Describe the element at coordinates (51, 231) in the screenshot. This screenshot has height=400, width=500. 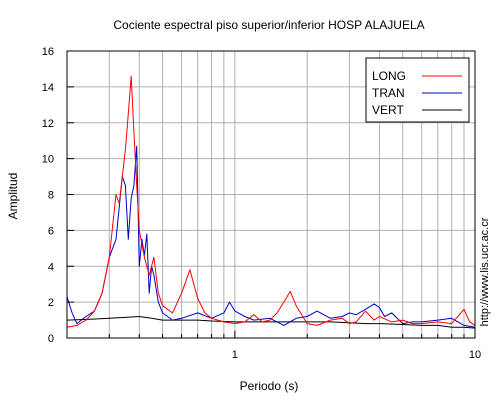
I see `y-tick-label: 6` at that location.